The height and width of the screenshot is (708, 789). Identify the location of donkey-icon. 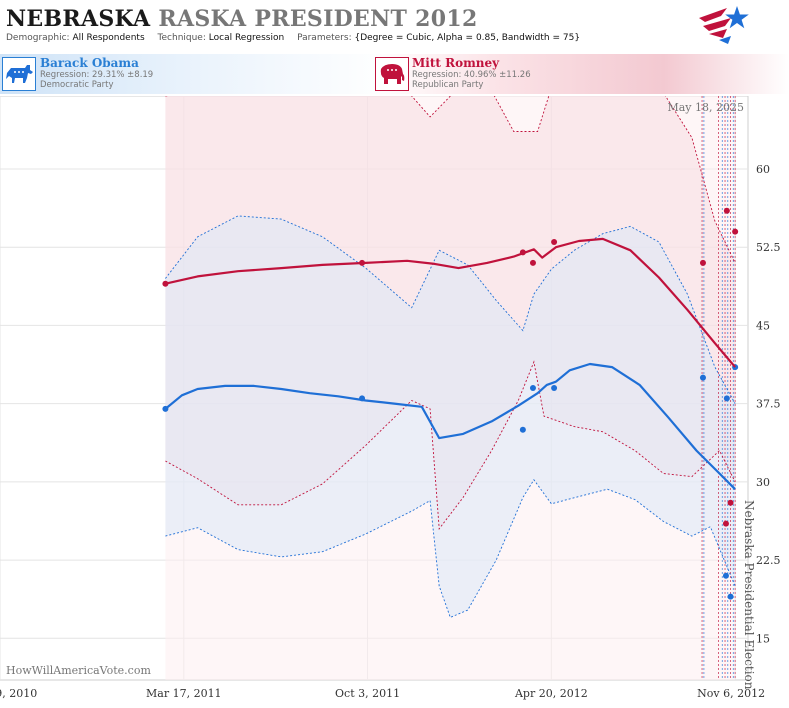
(19, 74).